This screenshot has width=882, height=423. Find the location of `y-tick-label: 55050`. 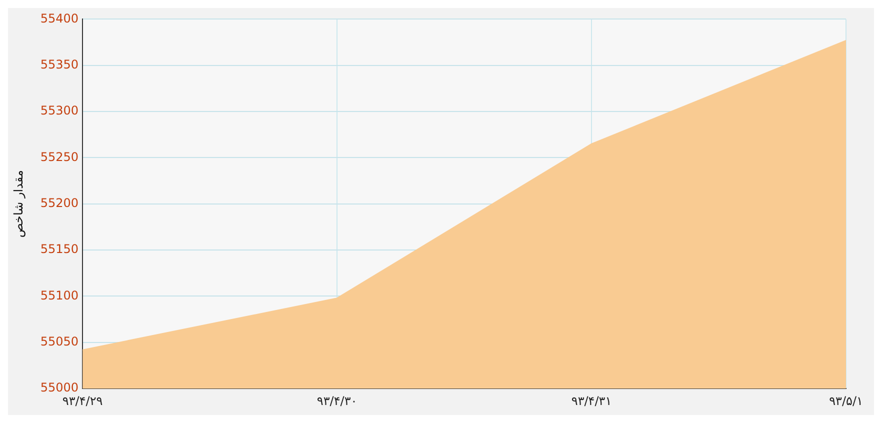

y-tick-label: 55050 is located at coordinates (59, 341).